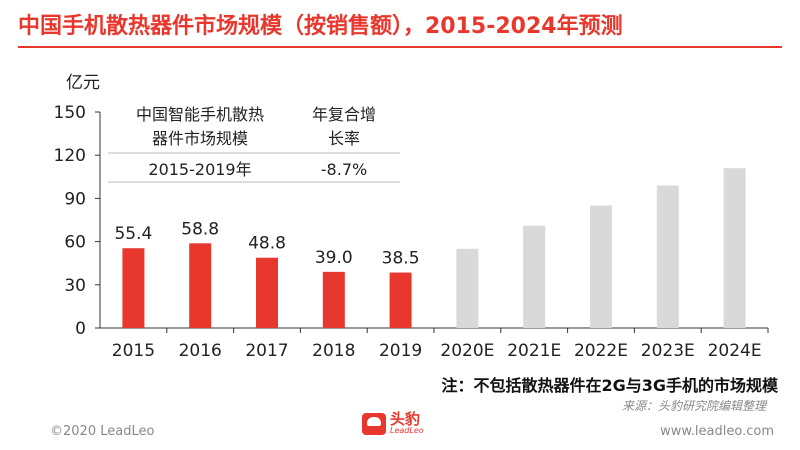 This screenshot has height=450, width=800. I want to click on data-label: 38.5, so click(401, 259).